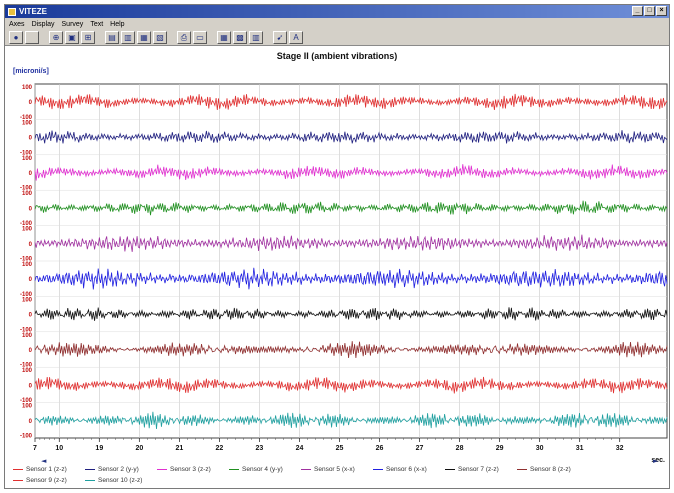 The height and width of the screenshot is (493, 674). I want to click on legend-item: Sensor 6 (x-x), so click(400, 469).